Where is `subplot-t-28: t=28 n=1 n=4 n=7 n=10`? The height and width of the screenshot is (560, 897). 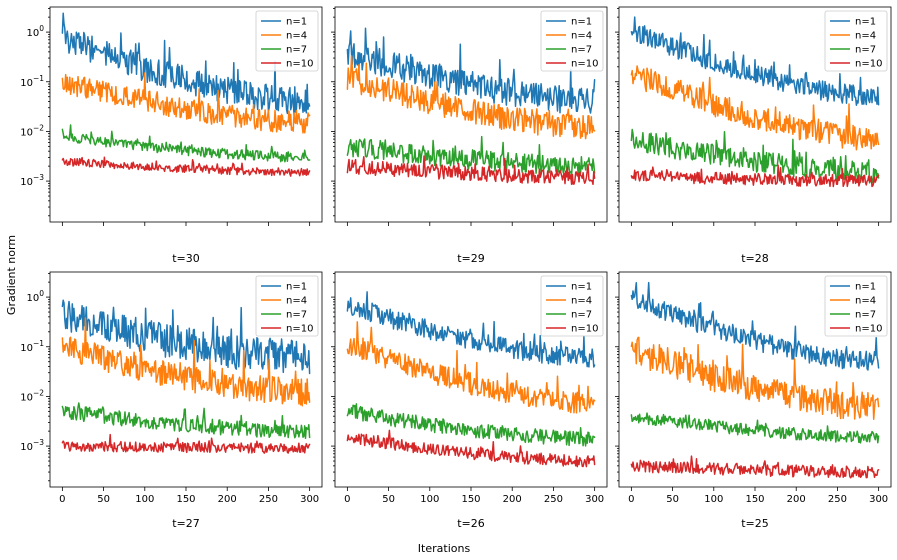
subplot-t-28: t=28 n=1 n=4 n=7 n=10 is located at coordinates (753, 135).